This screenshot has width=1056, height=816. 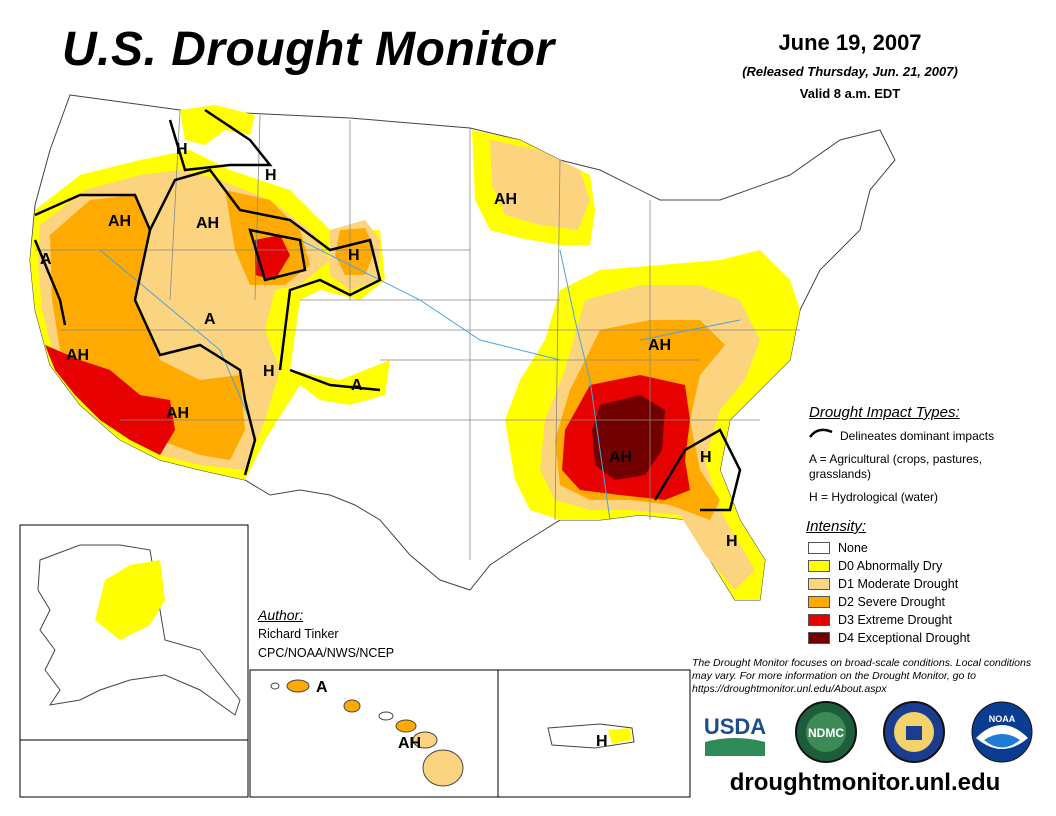 I want to click on label-wyoming-h: H, so click(x=271, y=175).